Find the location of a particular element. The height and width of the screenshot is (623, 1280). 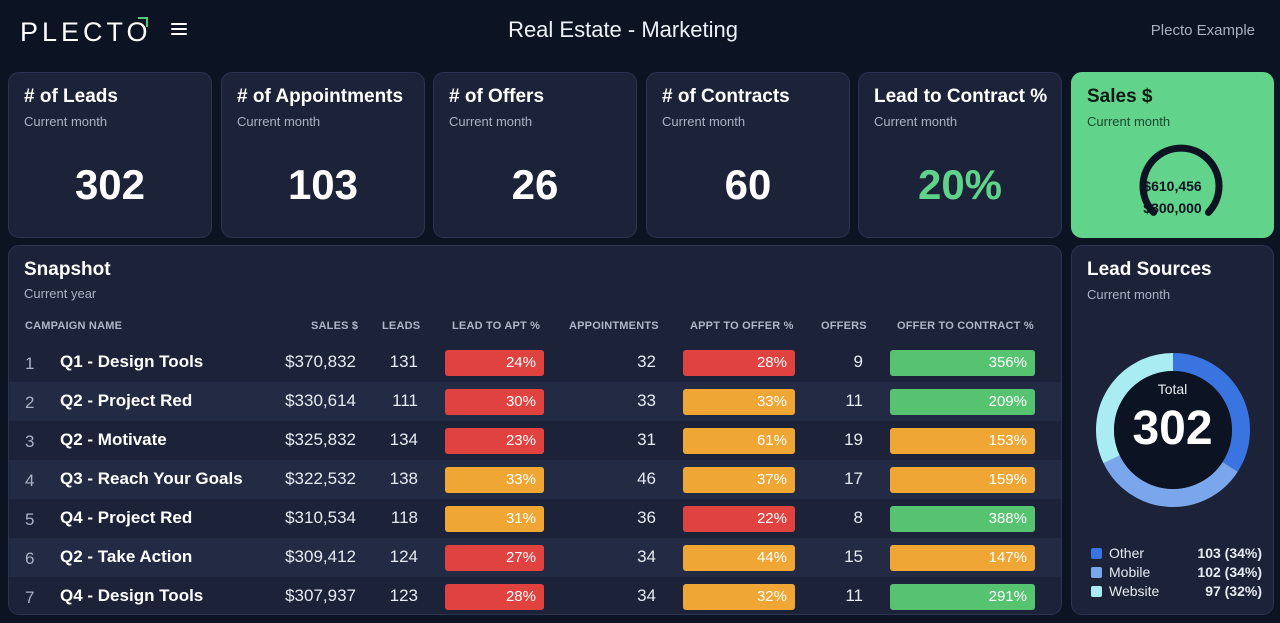

row-rank: 7 is located at coordinates (30, 597).